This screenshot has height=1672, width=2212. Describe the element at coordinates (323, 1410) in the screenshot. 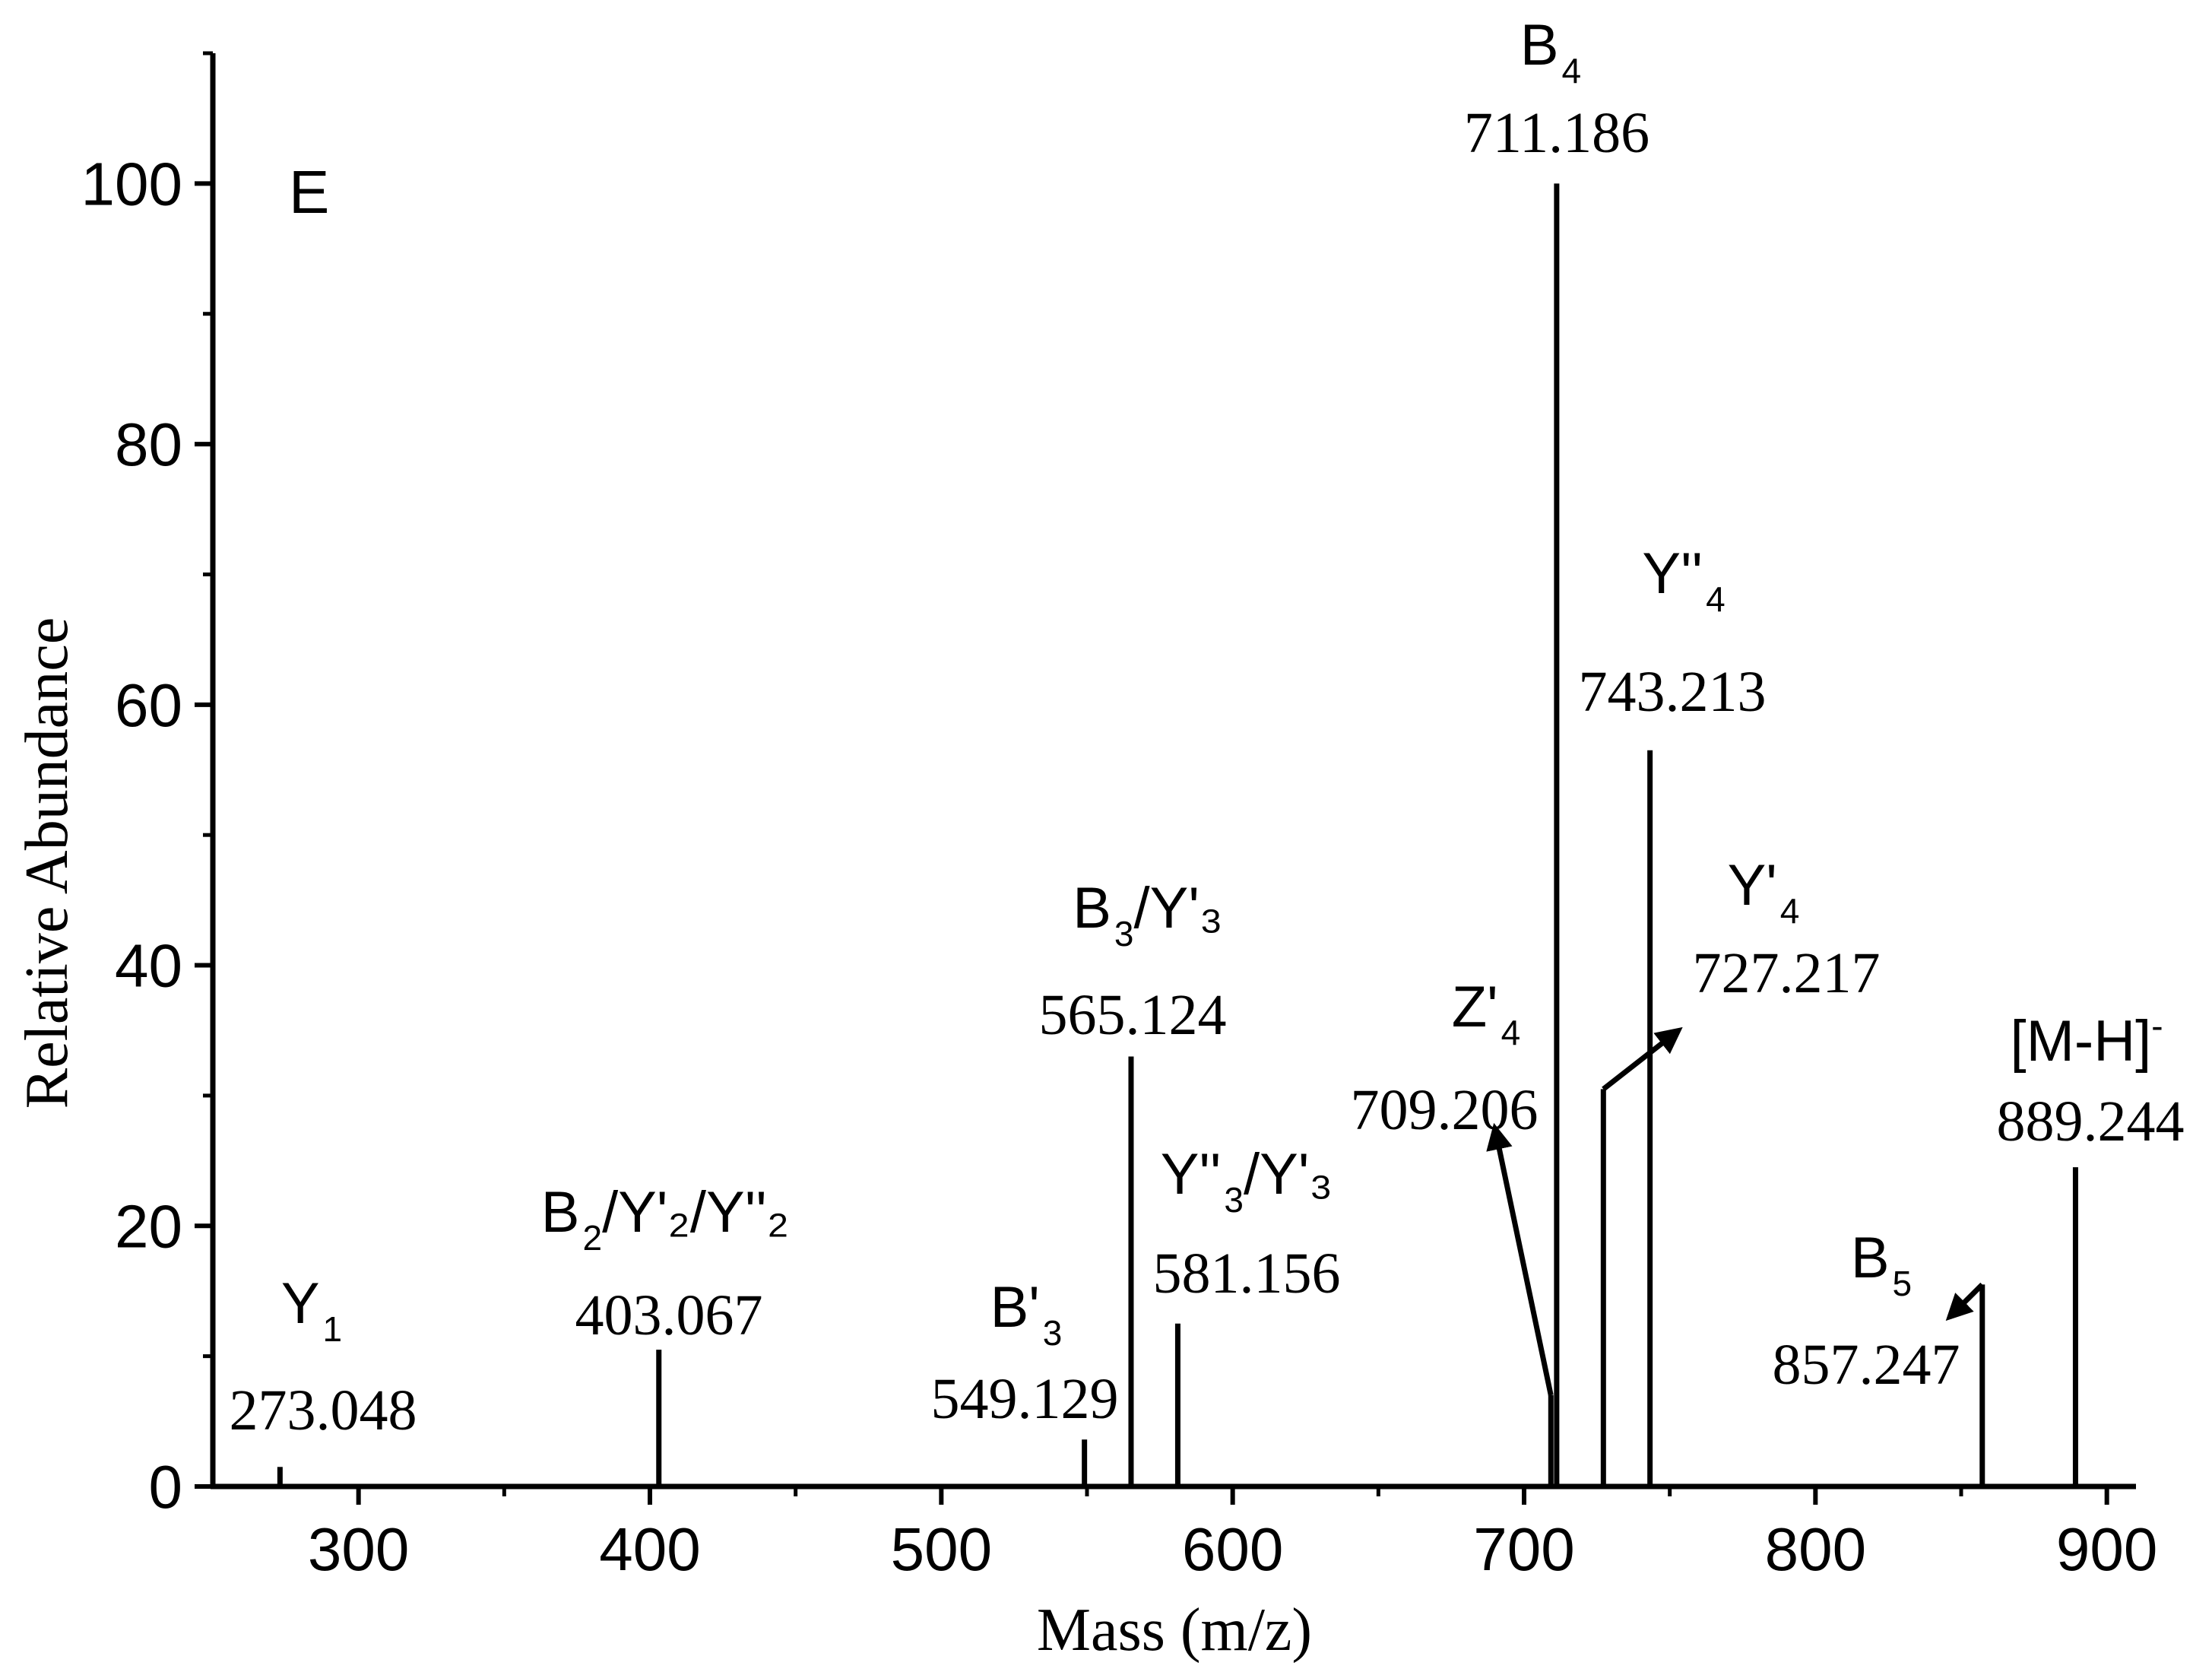

I see `mass-label: 273.048` at that location.